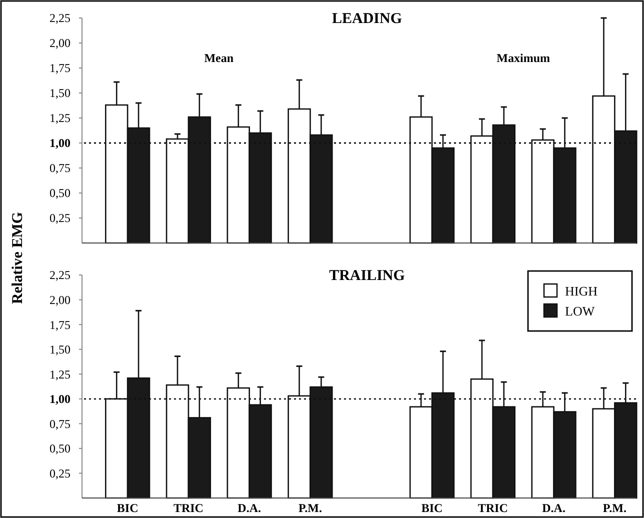  I want to click on chart-title: LEADING, so click(367, 19).